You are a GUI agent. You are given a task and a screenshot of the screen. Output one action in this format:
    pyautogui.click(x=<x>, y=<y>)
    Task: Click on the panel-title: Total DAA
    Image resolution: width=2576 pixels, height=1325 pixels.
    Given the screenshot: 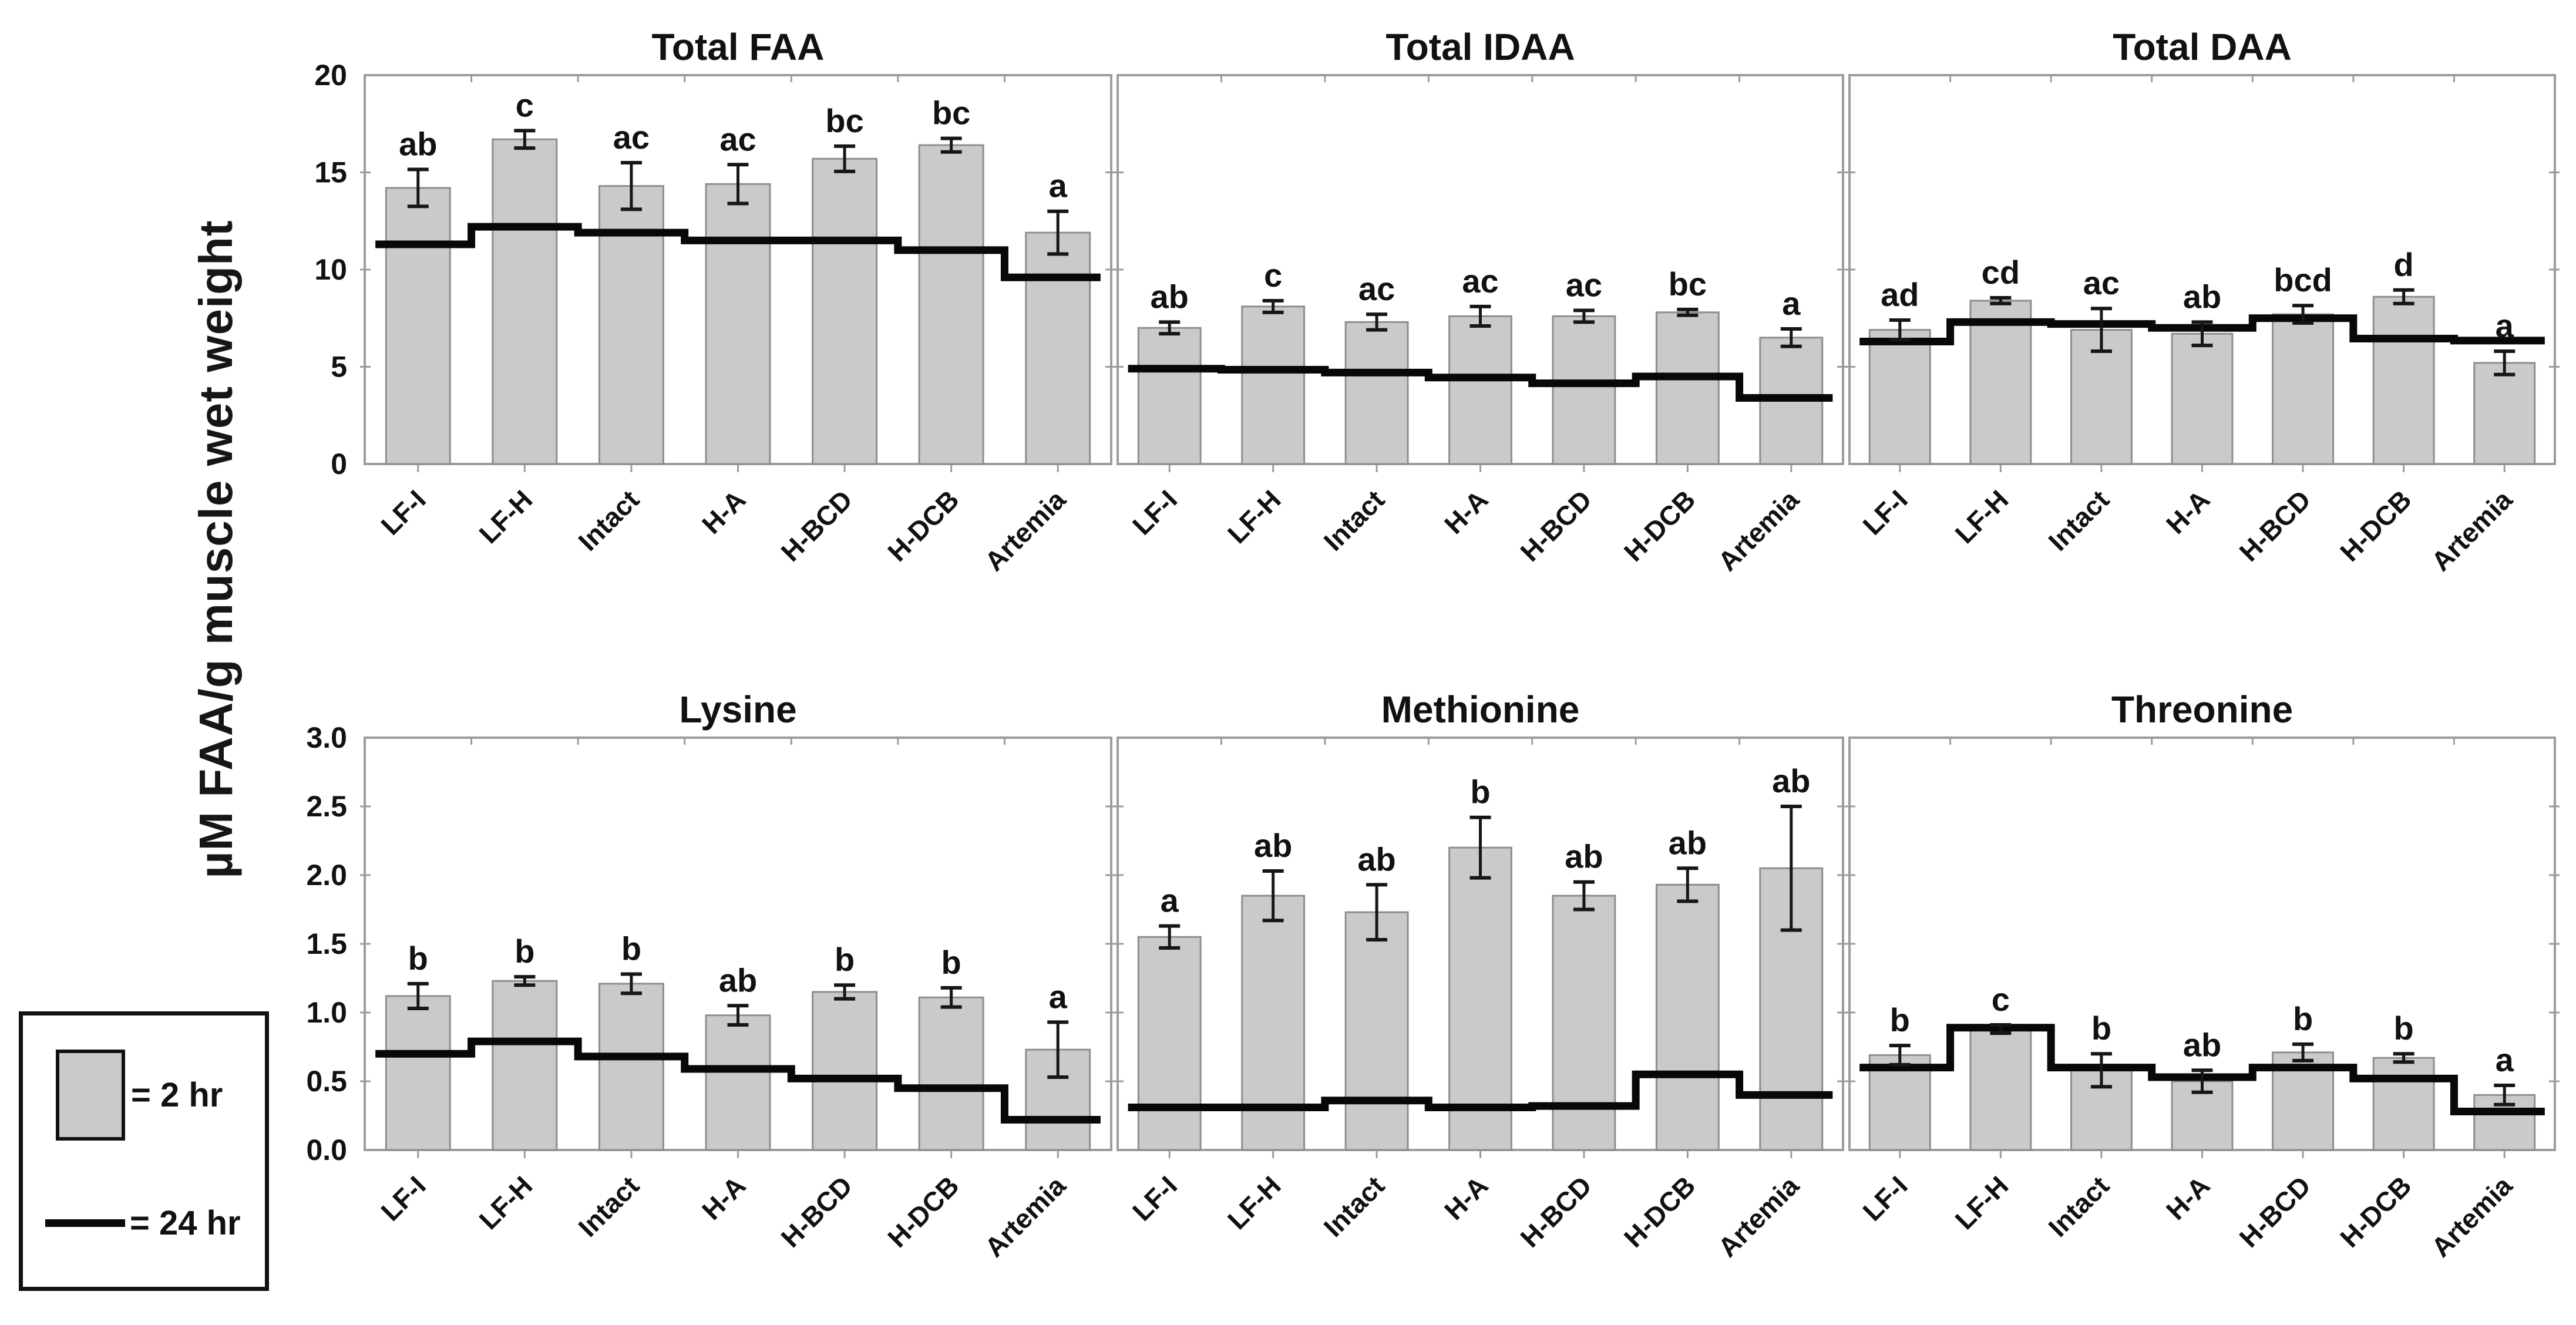 What is the action you would take?
    pyautogui.click(x=2202, y=47)
    